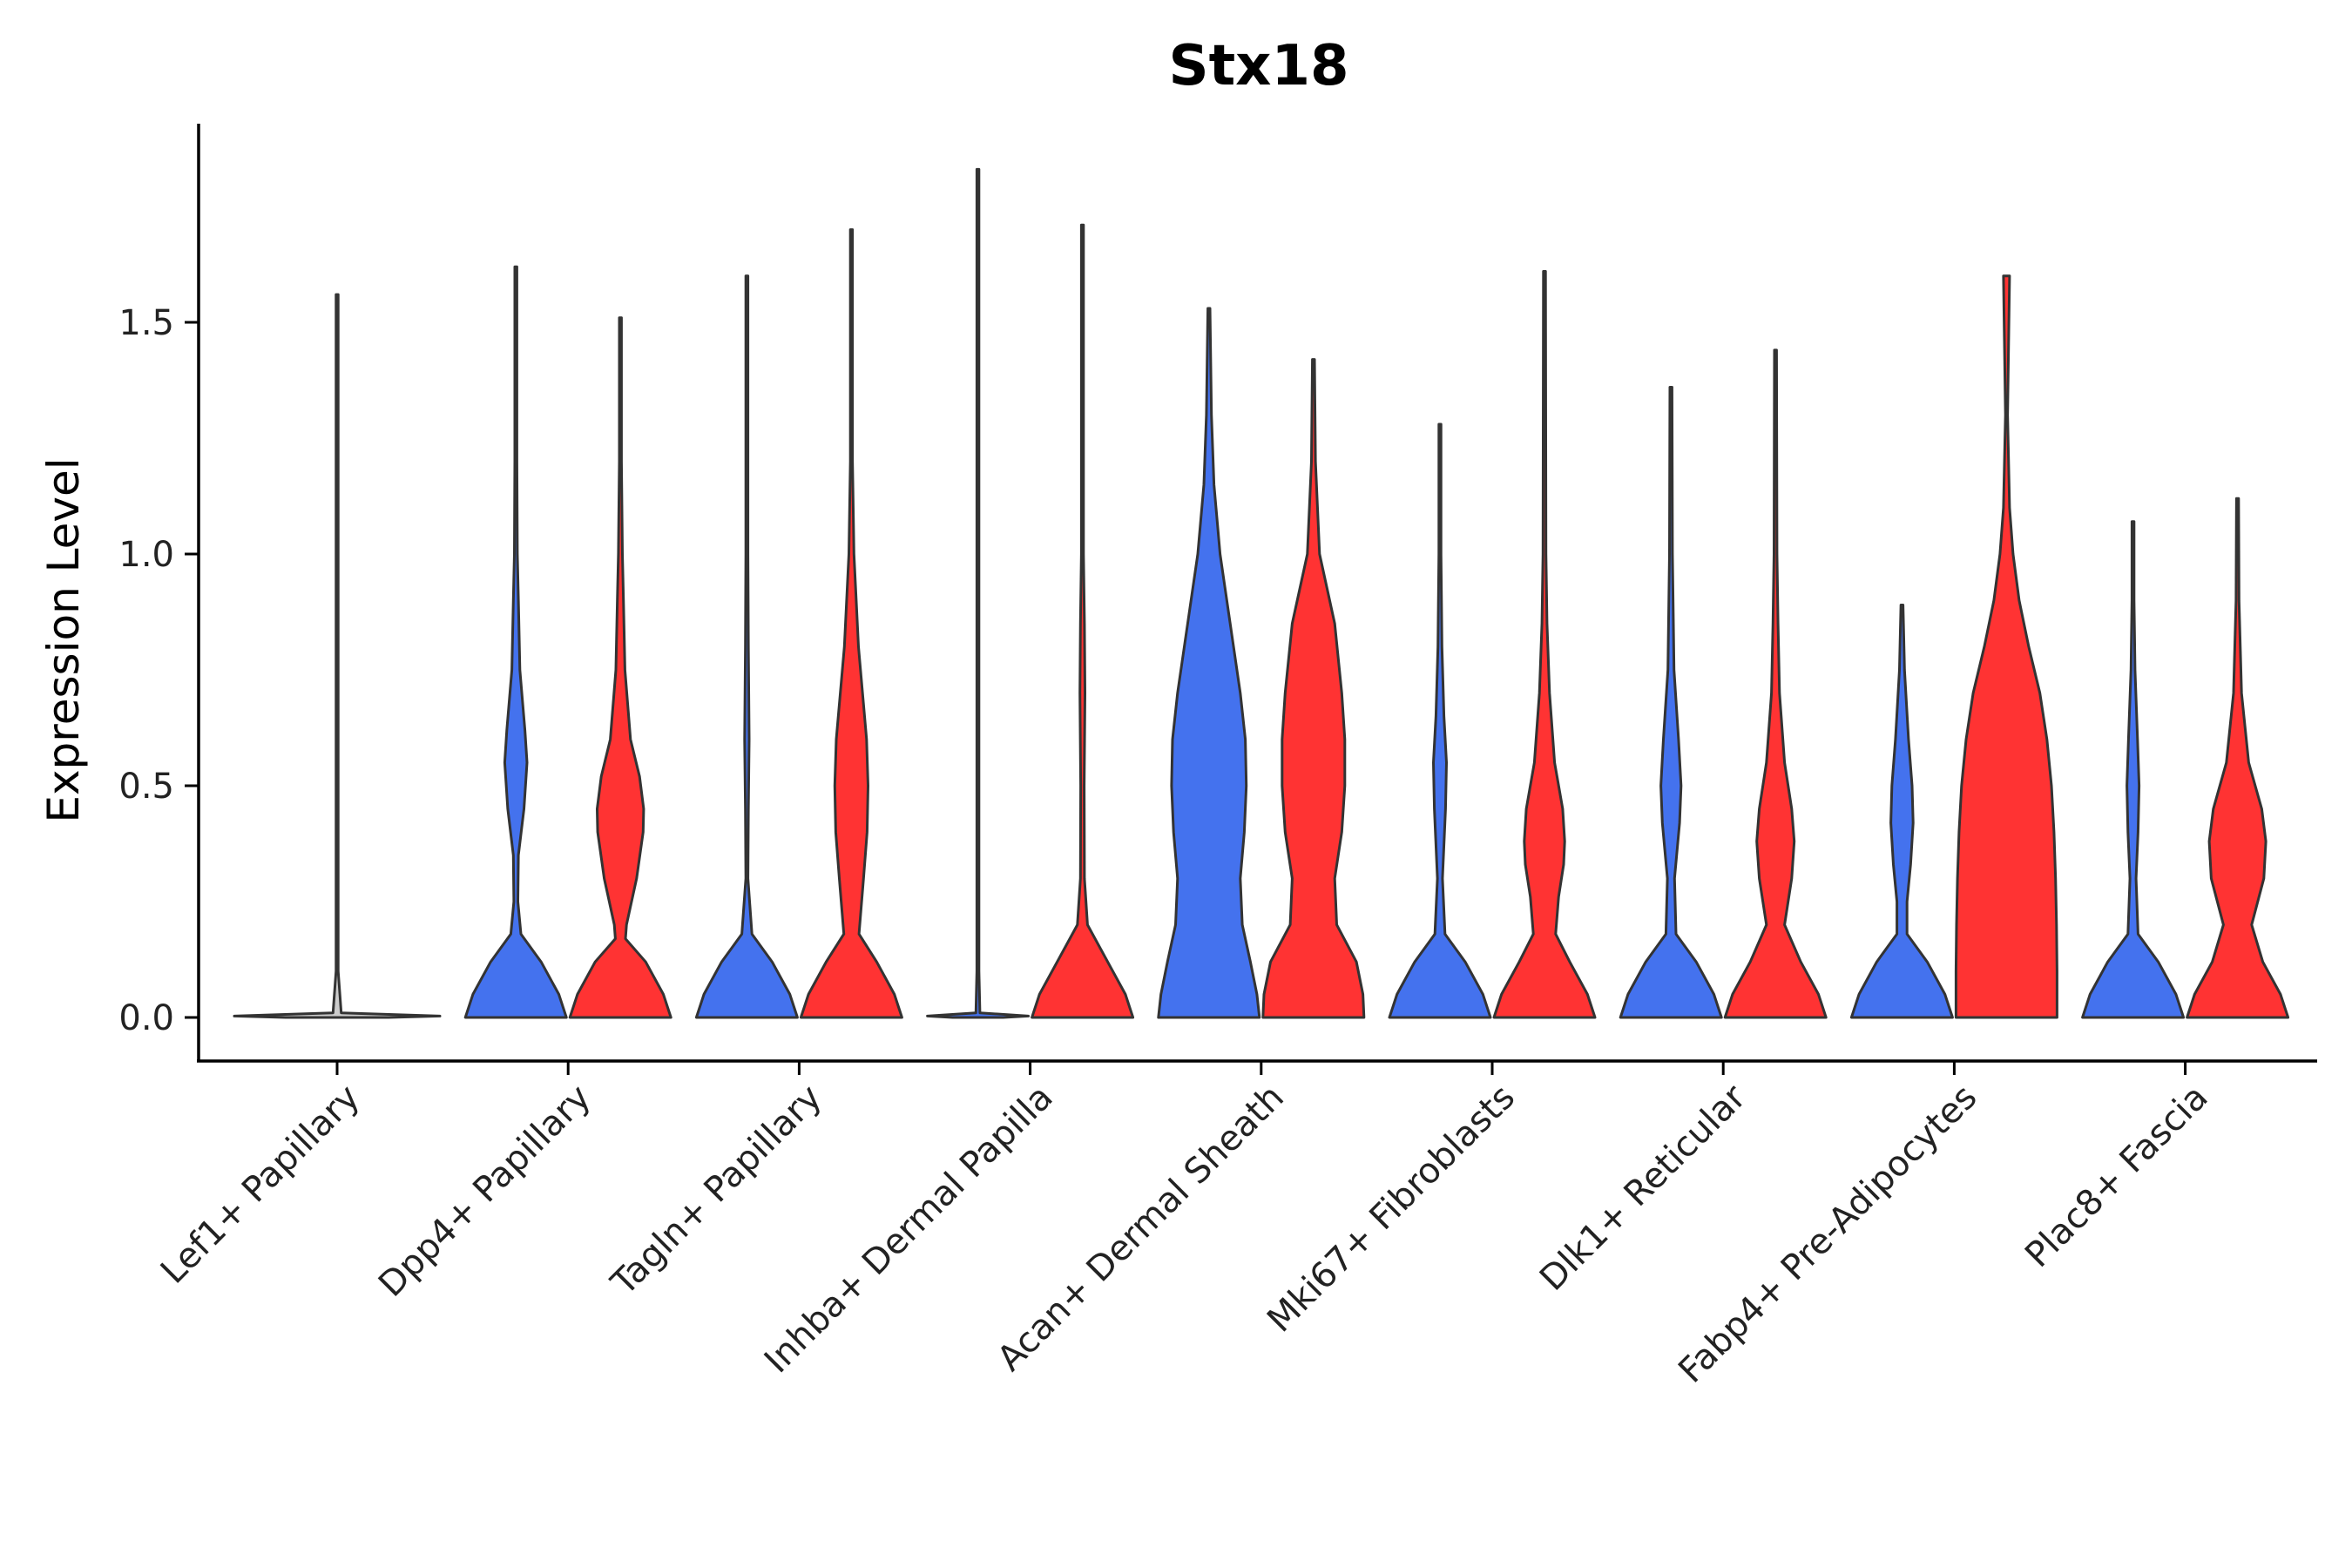 Image resolution: width=2352 pixels, height=1568 pixels. Describe the element at coordinates (2116, 1177) in the screenshot. I see `x-tick-label: Plac8+ Fascia` at that location.